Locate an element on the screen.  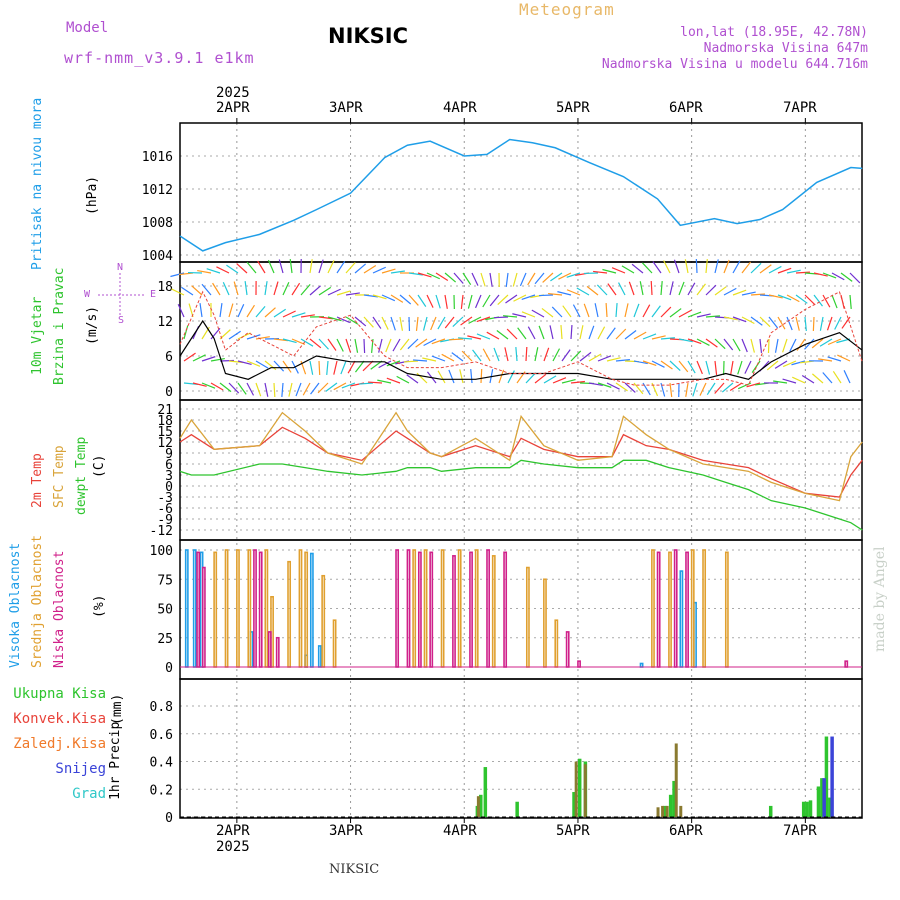
pressure-line is located at coordinates (521, 195).